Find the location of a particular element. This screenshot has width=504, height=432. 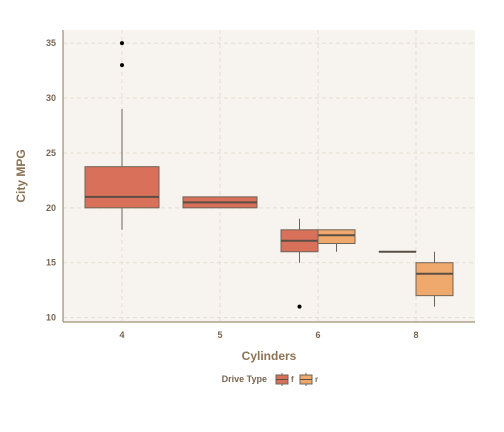

y-tick-label: 20 is located at coordinates (51, 208).